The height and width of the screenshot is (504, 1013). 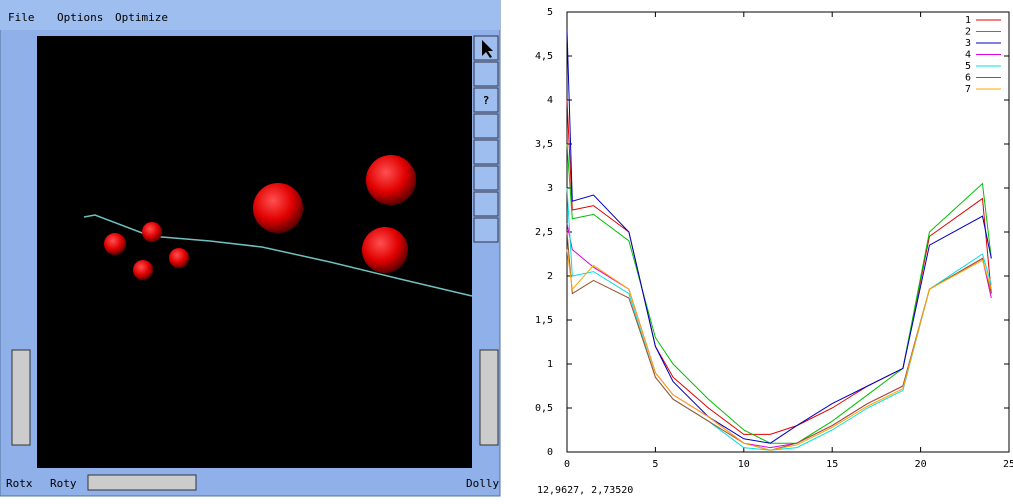 What do you see at coordinates (544, 408) in the screenshot?
I see `y-tick-label: 0,5` at bounding box center [544, 408].